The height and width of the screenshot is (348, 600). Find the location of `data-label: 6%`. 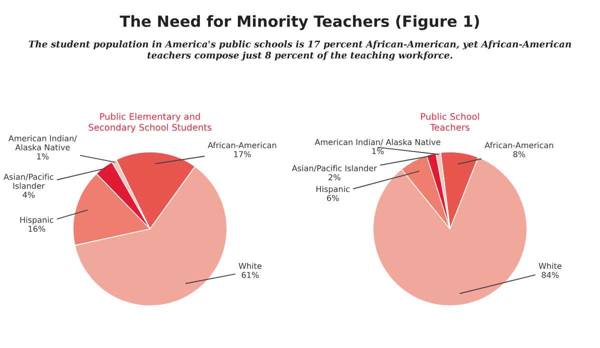

data-label: 6% is located at coordinates (333, 198).